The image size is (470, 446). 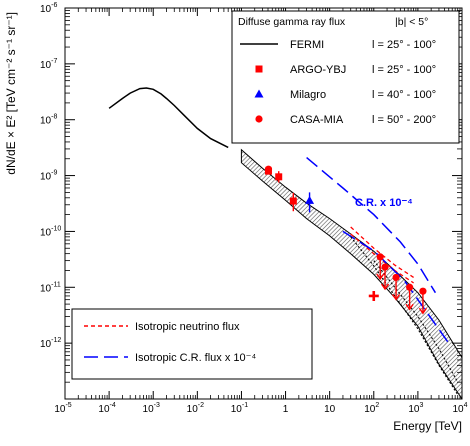 I want to click on y-tick-label-1: 10⁻¹¹, so click(x=50, y=287).